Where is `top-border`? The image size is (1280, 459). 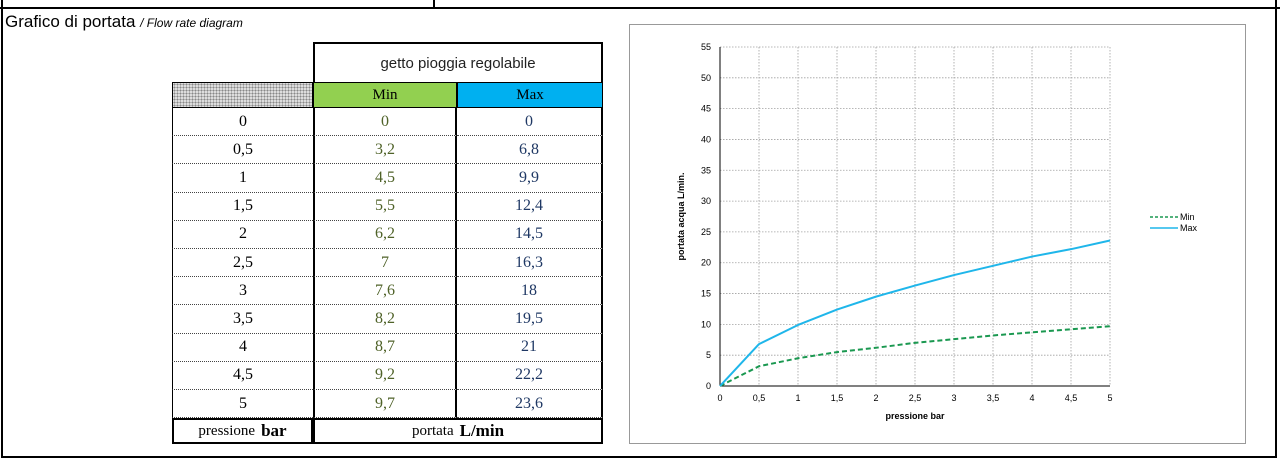
top-border is located at coordinates (640, 4).